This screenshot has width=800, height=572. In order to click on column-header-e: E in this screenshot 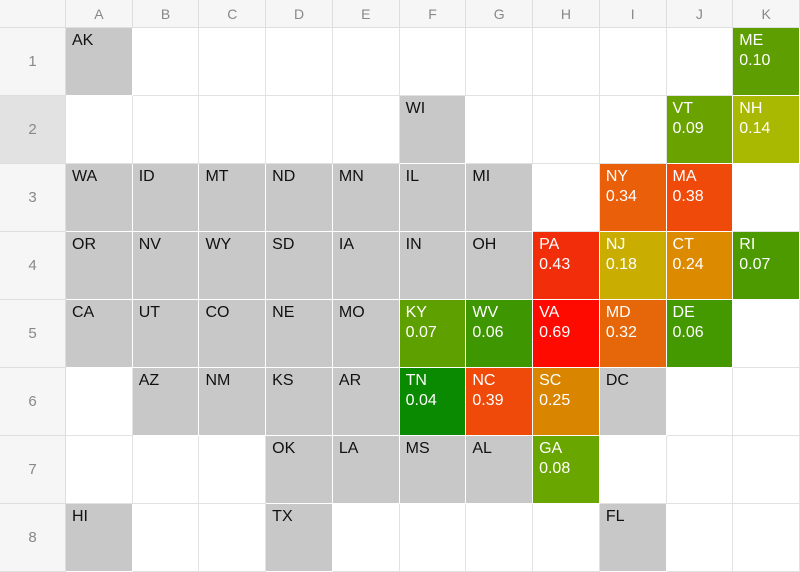, I will do `click(366, 14)`.